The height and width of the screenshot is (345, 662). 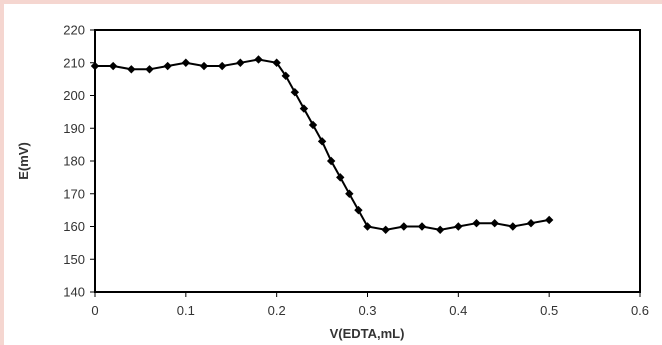 What do you see at coordinates (74, 30) in the screenshot?
I see `y-tick-label: 220` at bounding box center [74, 30].